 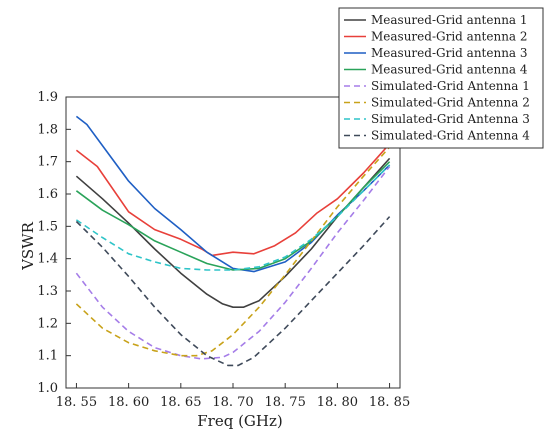 I want to click on y-tick-label: 1.1, so click(x=47, y=356).